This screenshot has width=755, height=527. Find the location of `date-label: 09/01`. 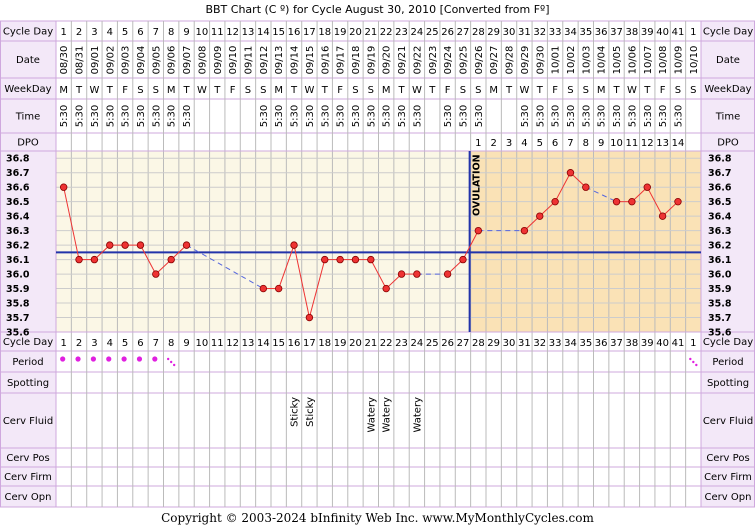

date-label: 09/01 is located at coordinates (95, 60).